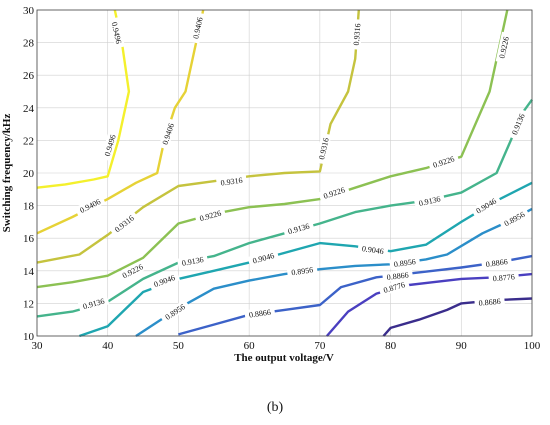 This screenshot has height=425, width=550. I want to click on contour-label-text: 0.9136, so click(192, 261).